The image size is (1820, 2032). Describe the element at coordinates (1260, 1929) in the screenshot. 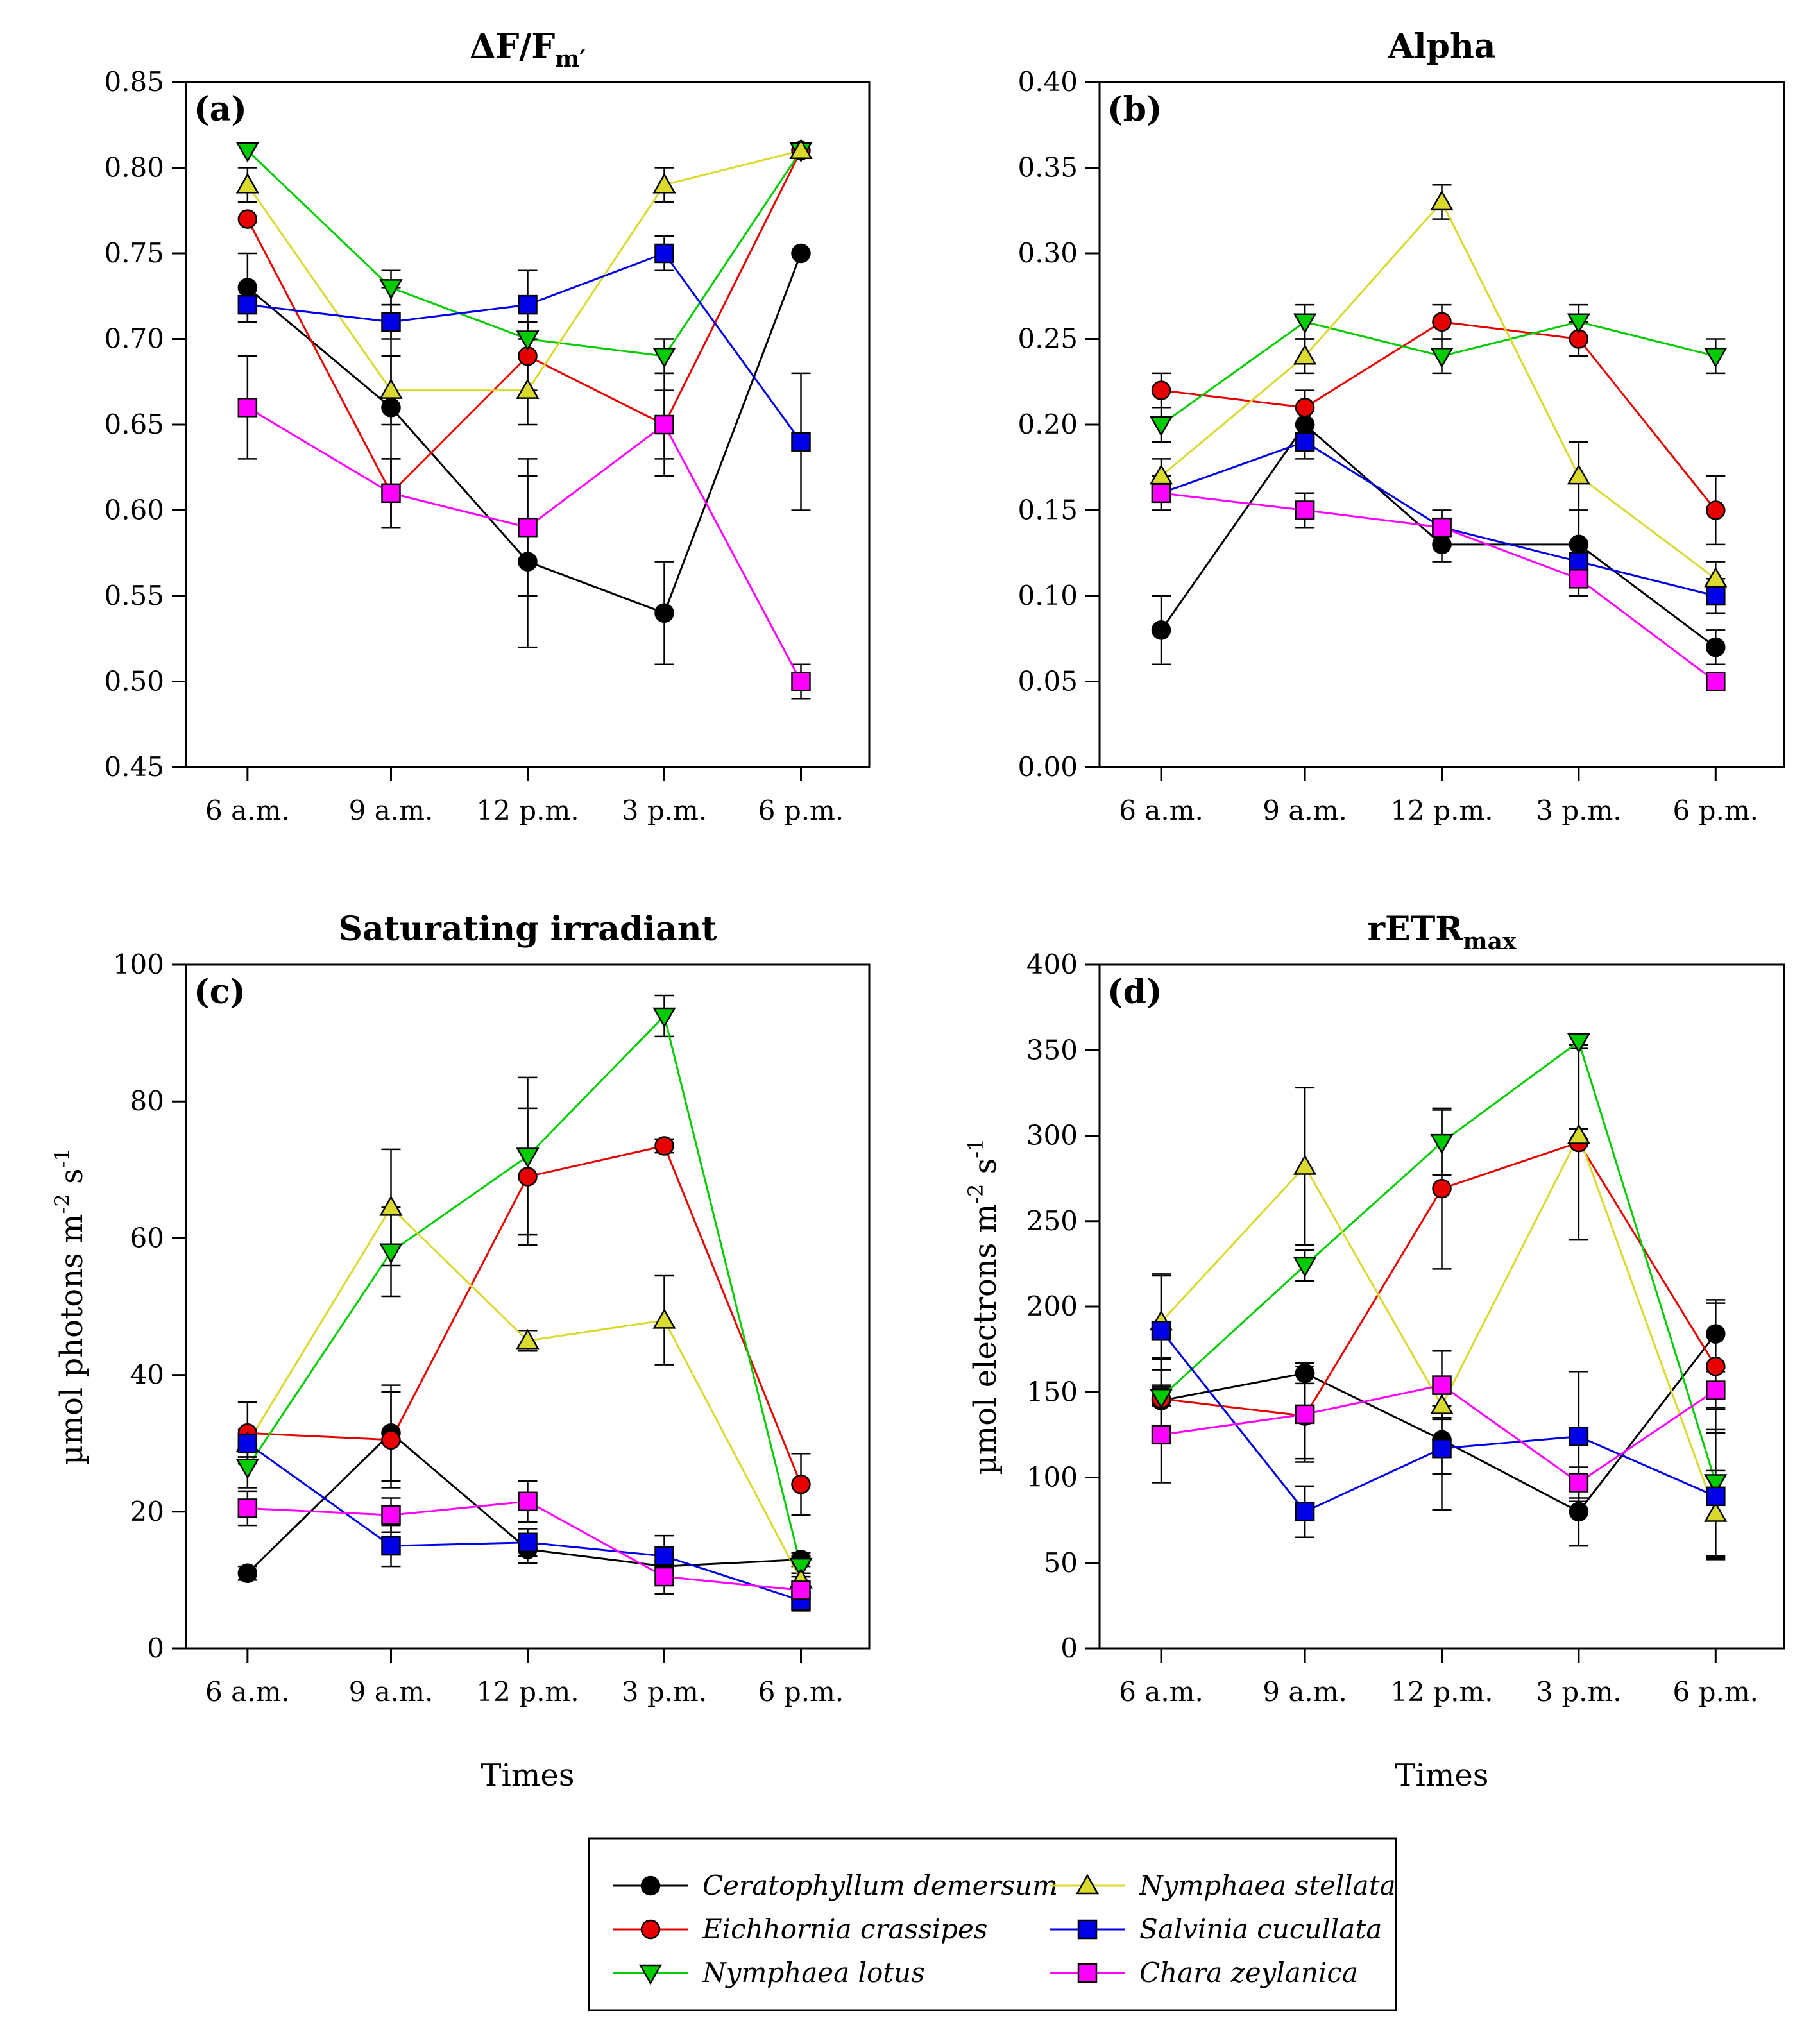

I see `legend-label: Salvinia cucullata` at that location.